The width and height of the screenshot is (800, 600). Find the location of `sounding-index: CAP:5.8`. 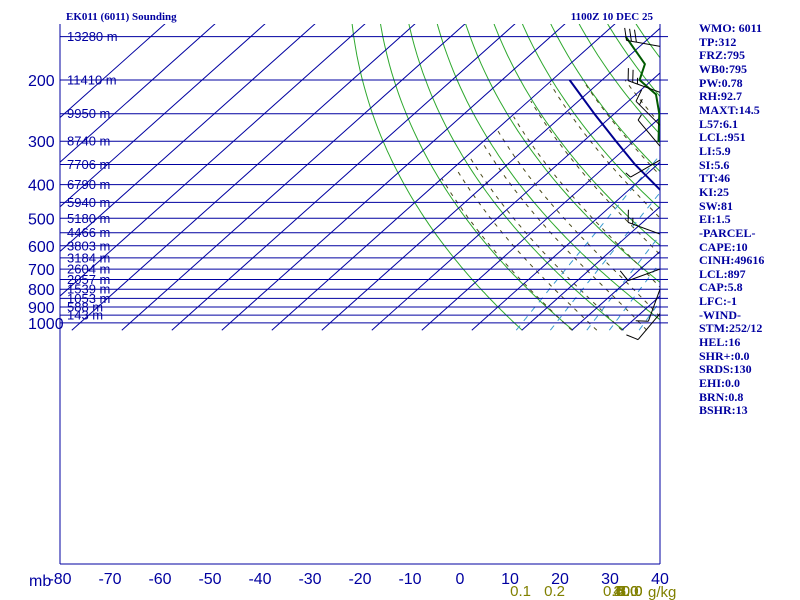

sounding-index: CAP:5.8 is located at coordinates (721, 287).